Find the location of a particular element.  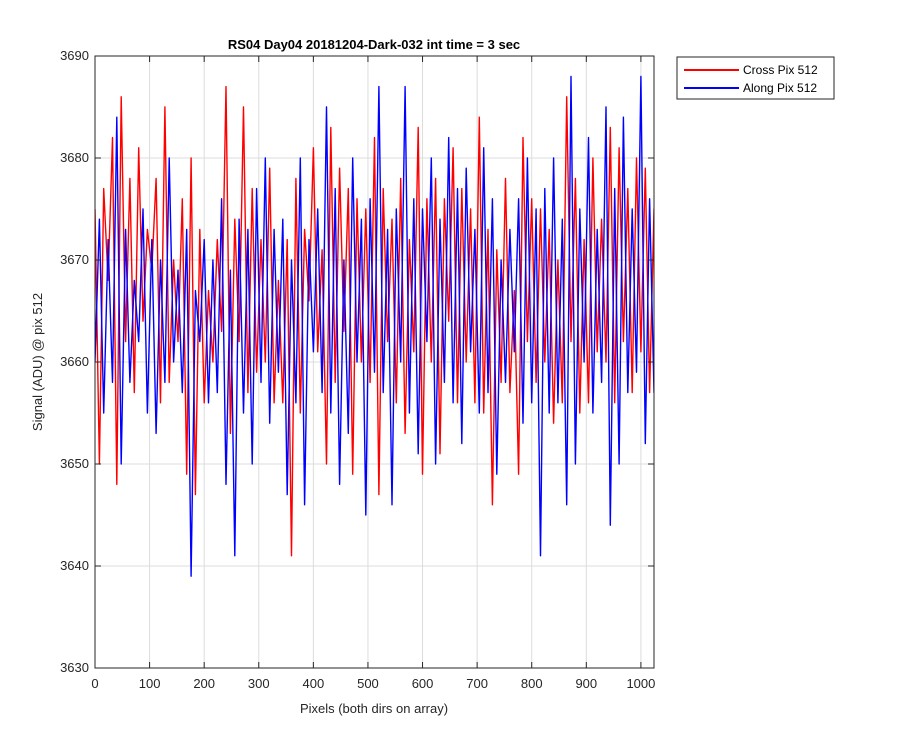

x-tick-label: 100 is located at coordinates (150, 683).